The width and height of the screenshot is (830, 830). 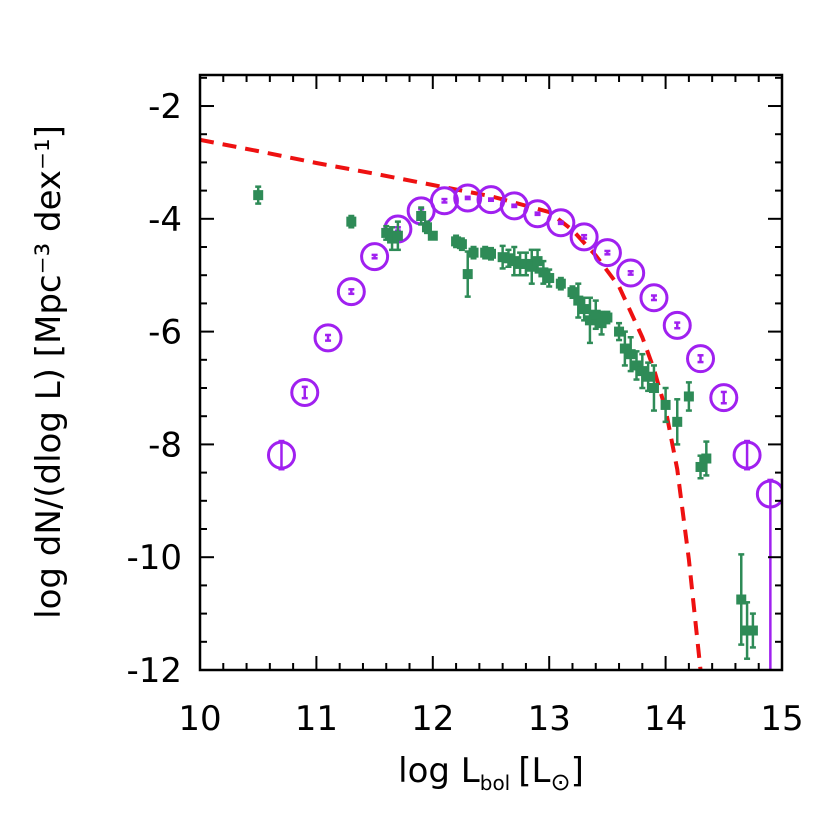 I want to click on x-label-sub: bol, so click(x=495, y=783).